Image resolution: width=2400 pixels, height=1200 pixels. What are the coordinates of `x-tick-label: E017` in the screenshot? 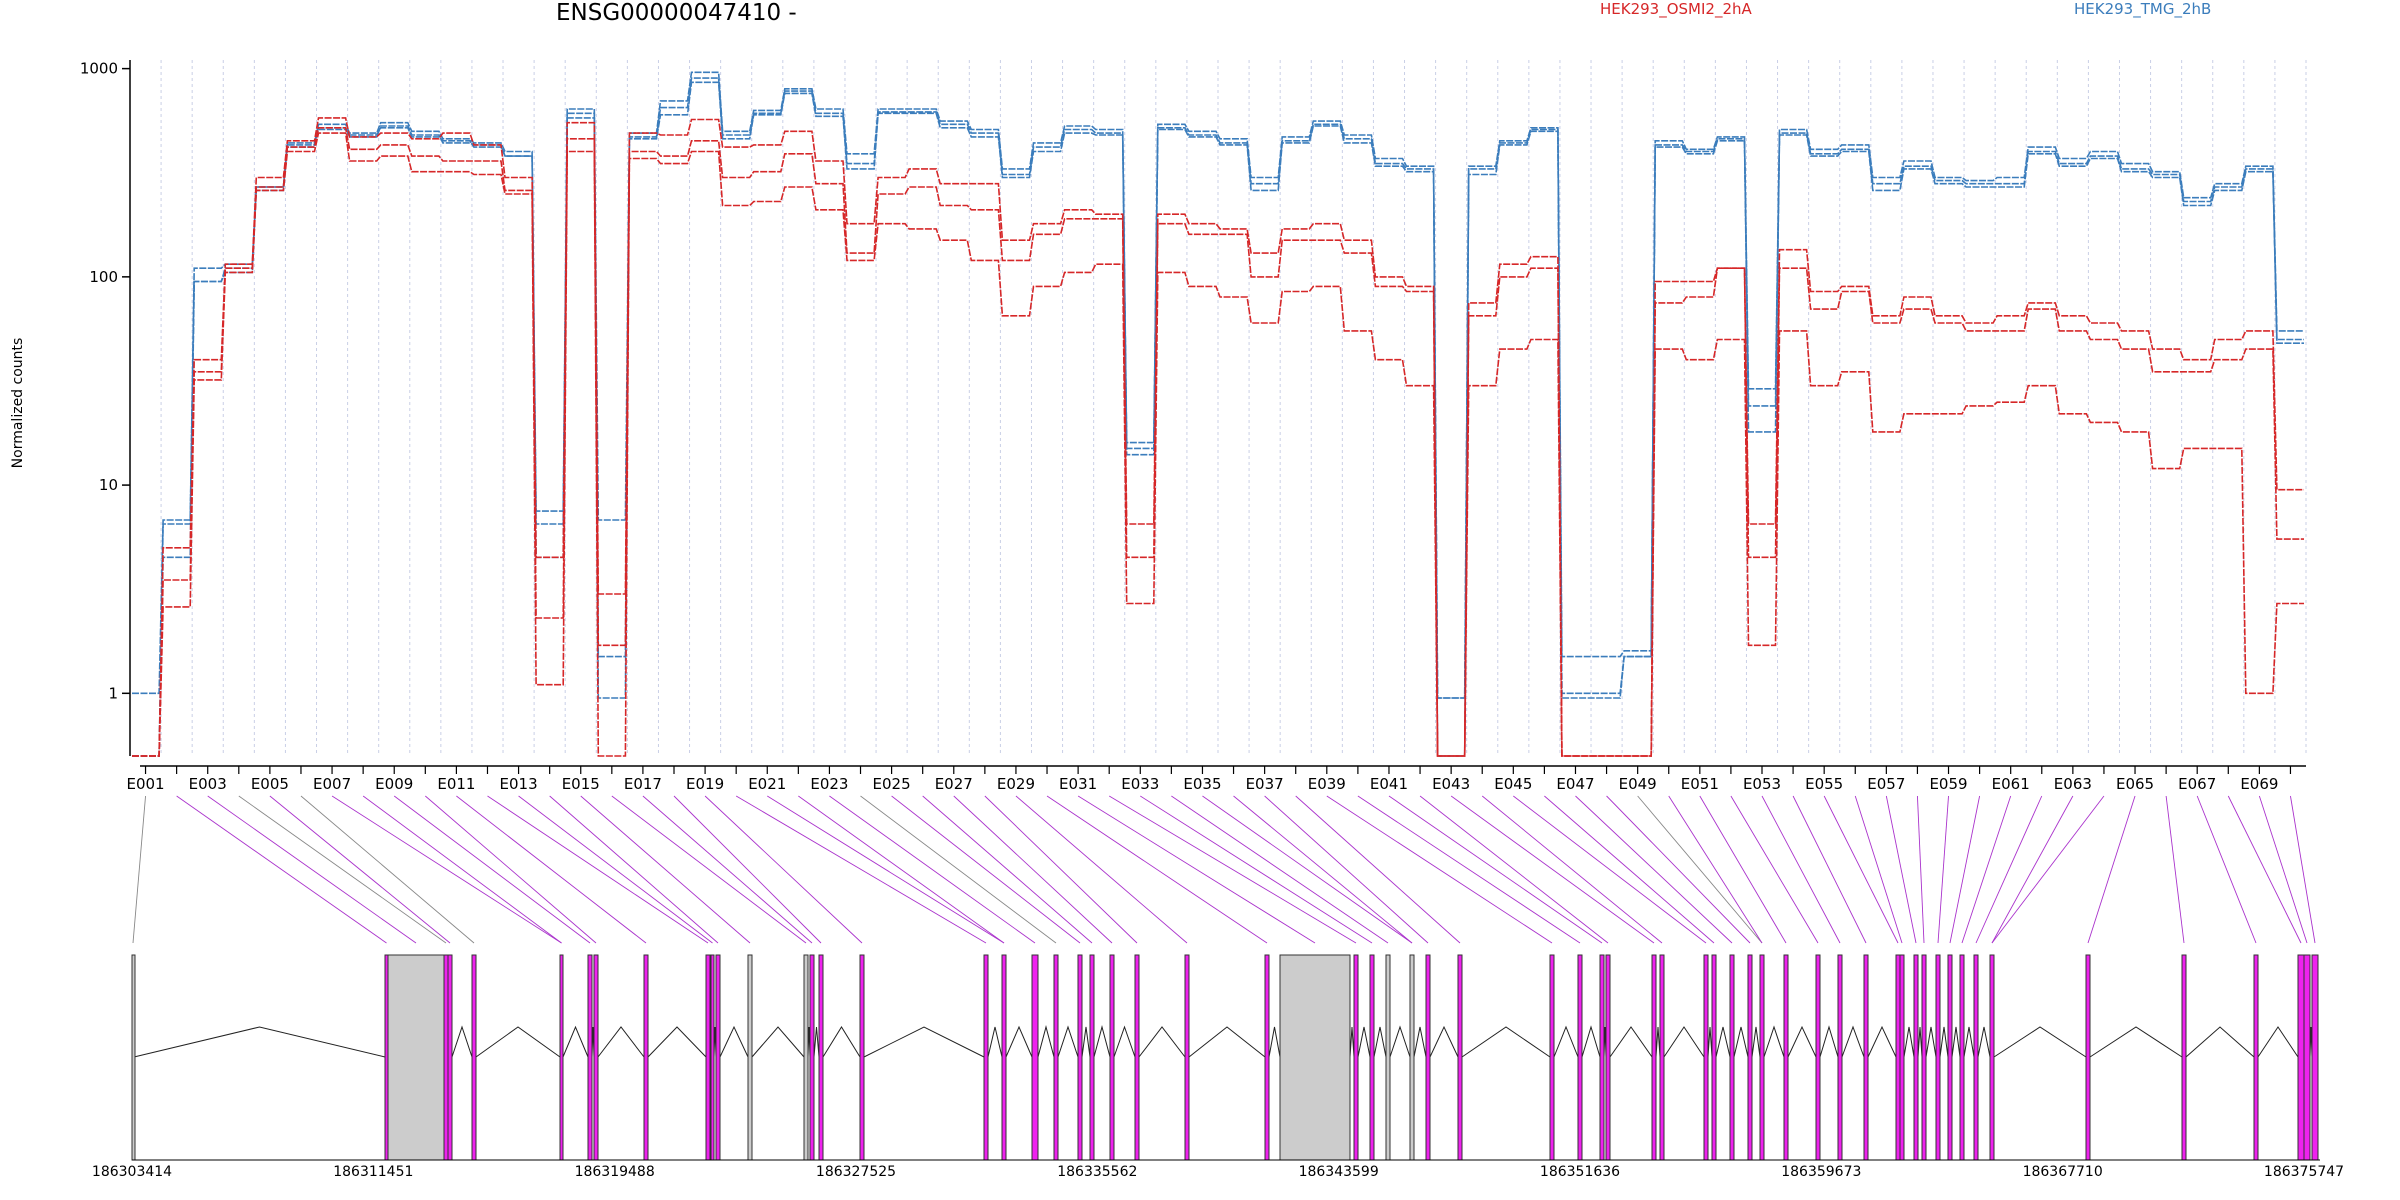 It's located at (643, 784).